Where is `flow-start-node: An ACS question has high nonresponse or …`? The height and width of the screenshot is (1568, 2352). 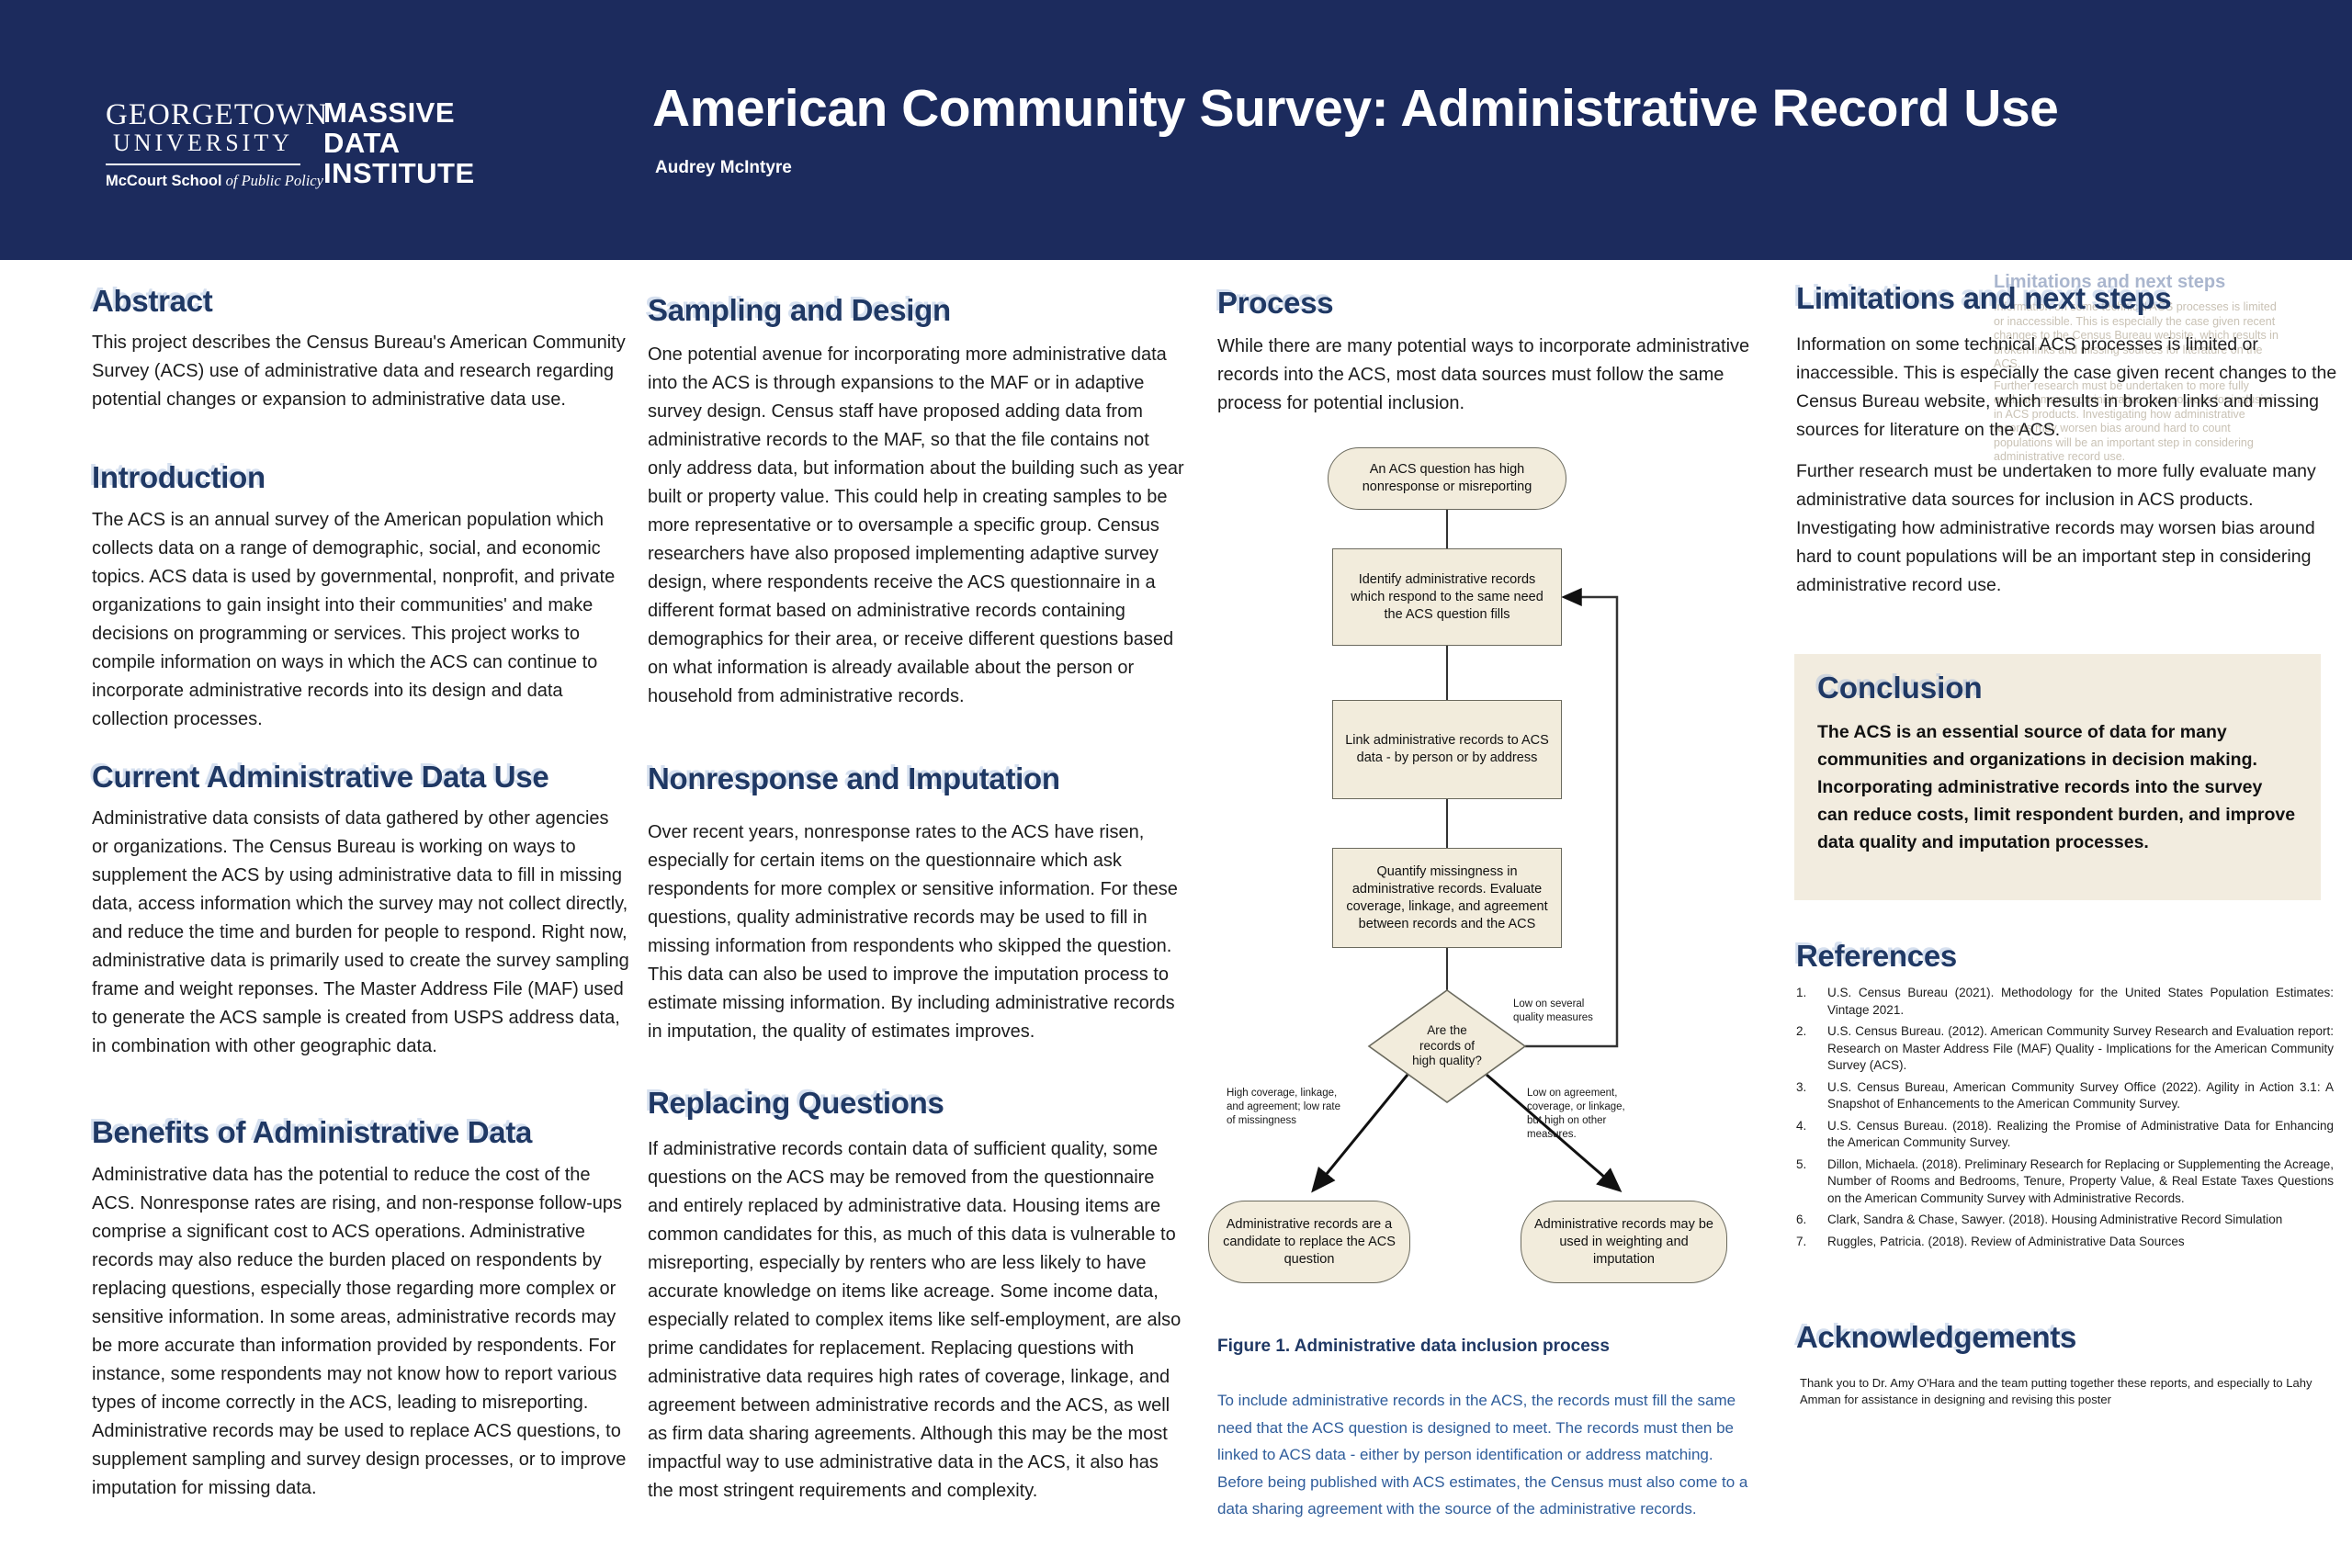
flow-start-node: An ACS question has high nonresponse or … is located at coordinates (1447, 479).